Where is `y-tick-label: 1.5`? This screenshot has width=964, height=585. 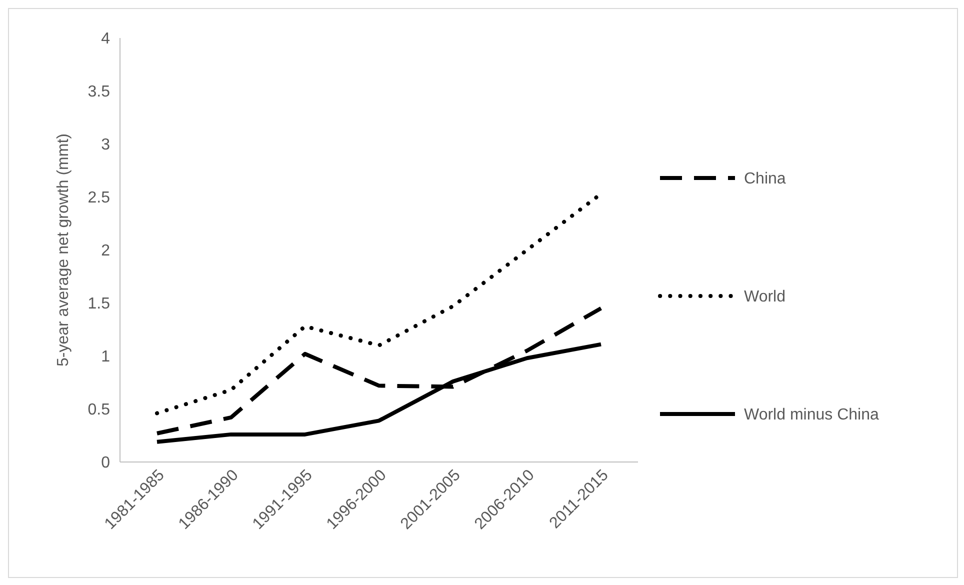
y-tick-label: 1.5 is located at coordinates (99, 304).